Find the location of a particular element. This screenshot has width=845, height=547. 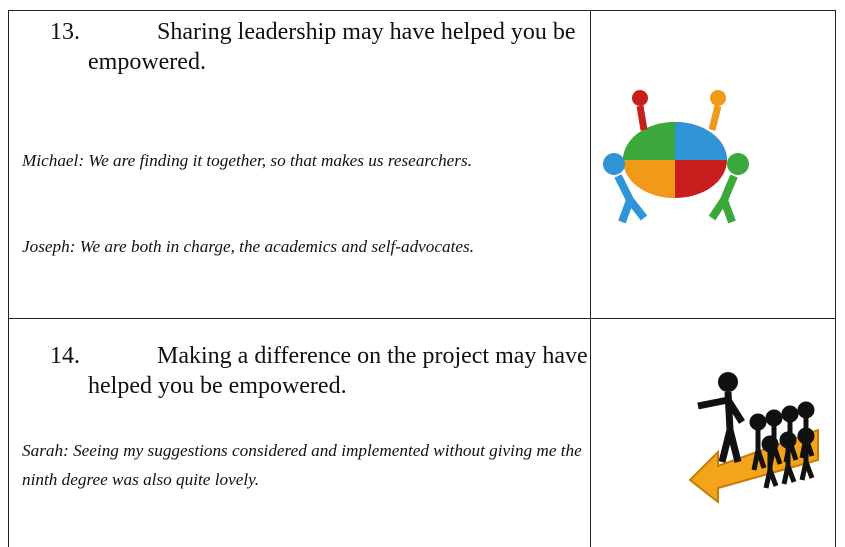

leader-head is located at coordinates (728, 382).